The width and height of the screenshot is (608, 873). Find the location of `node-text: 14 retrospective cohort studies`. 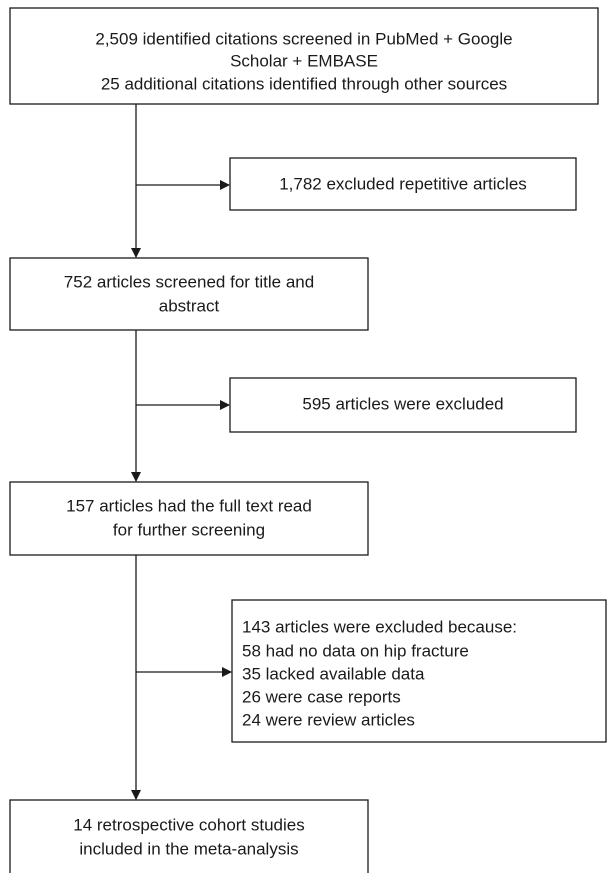

node-text: 14 retrospective cohort studies is located at coordinates (189, 824).